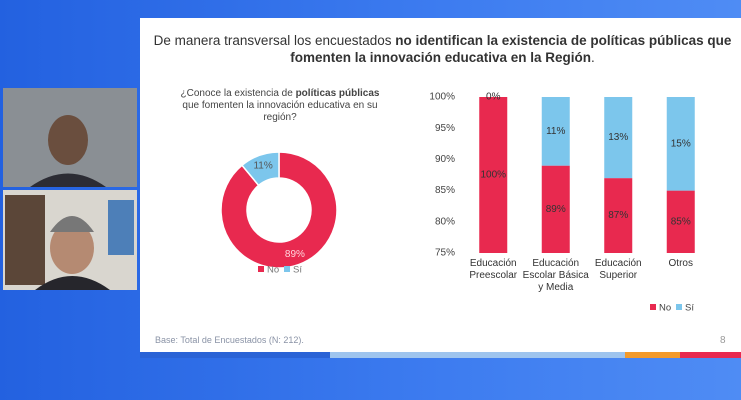 Image resolution: width=741 pixels, height=400 pixels. Describe the element at coordinates (337, 93) in the screenshot. I see `text-part: políticas públicas` at that location.